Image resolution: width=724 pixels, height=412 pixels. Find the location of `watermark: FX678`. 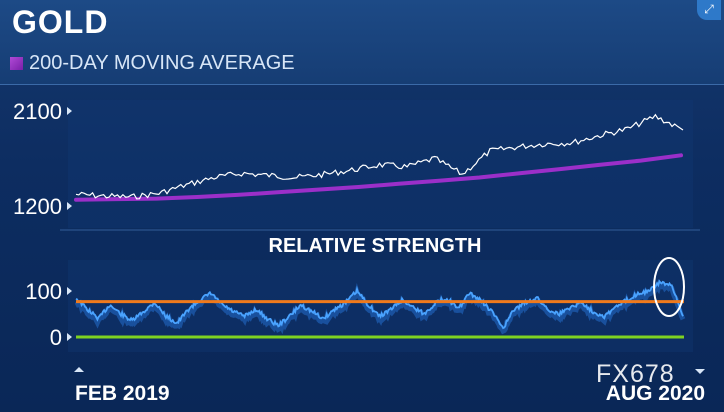

watermark: FX678 is located at coordinates (635, 374).